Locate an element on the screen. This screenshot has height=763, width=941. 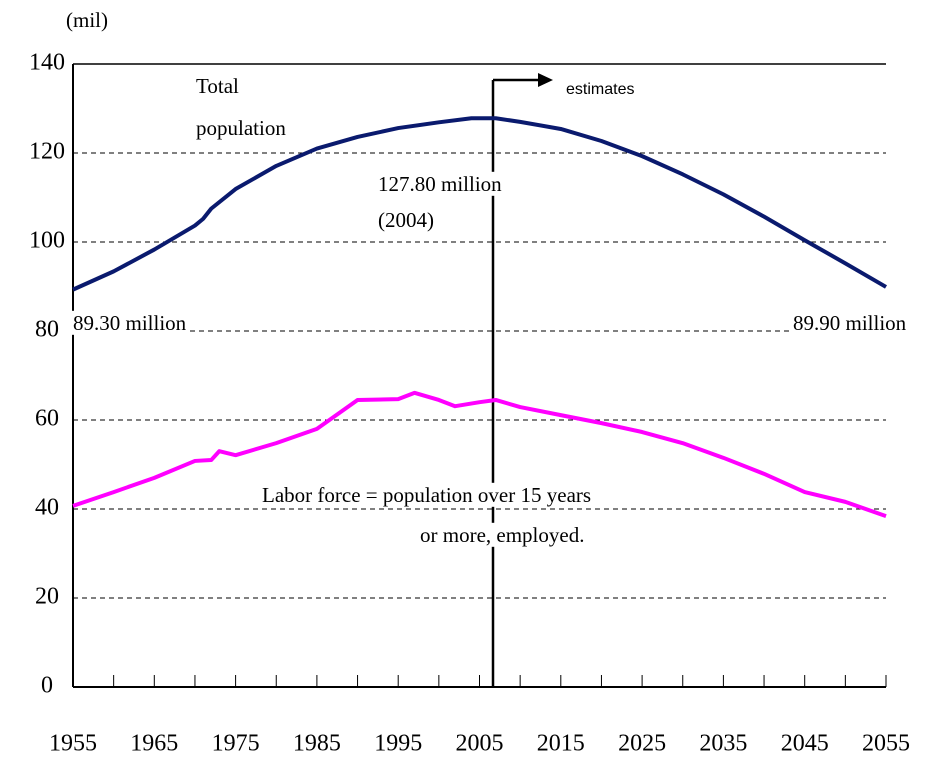
x-tick-label: 2035 is located at coordinates (723, 744).